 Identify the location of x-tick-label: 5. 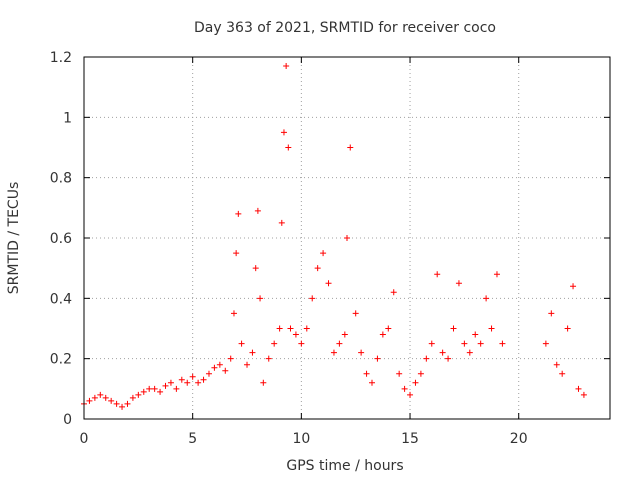
(192, 439).